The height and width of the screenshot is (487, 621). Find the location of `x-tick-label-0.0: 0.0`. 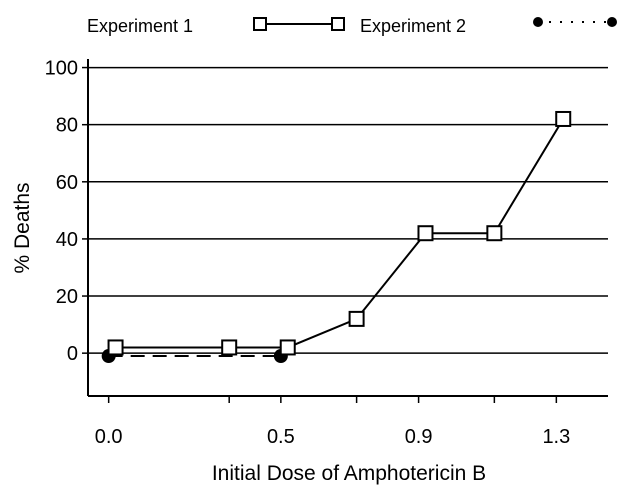

x-tick-label-0.0: 0.0 is located at coordinates (109, 437).